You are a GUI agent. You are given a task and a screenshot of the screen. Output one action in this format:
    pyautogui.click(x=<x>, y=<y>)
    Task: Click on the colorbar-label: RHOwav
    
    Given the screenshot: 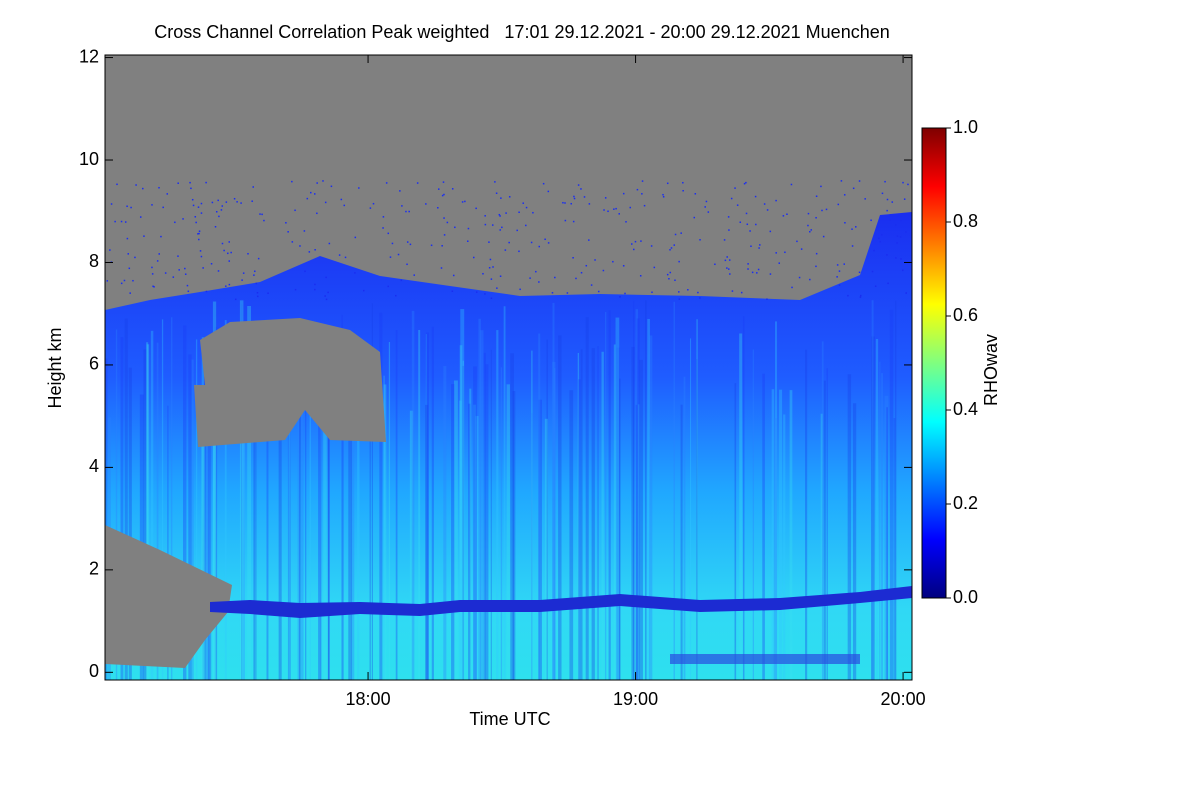 What is the action you would take?
    pyautogui.click(x=991, y=370)
    